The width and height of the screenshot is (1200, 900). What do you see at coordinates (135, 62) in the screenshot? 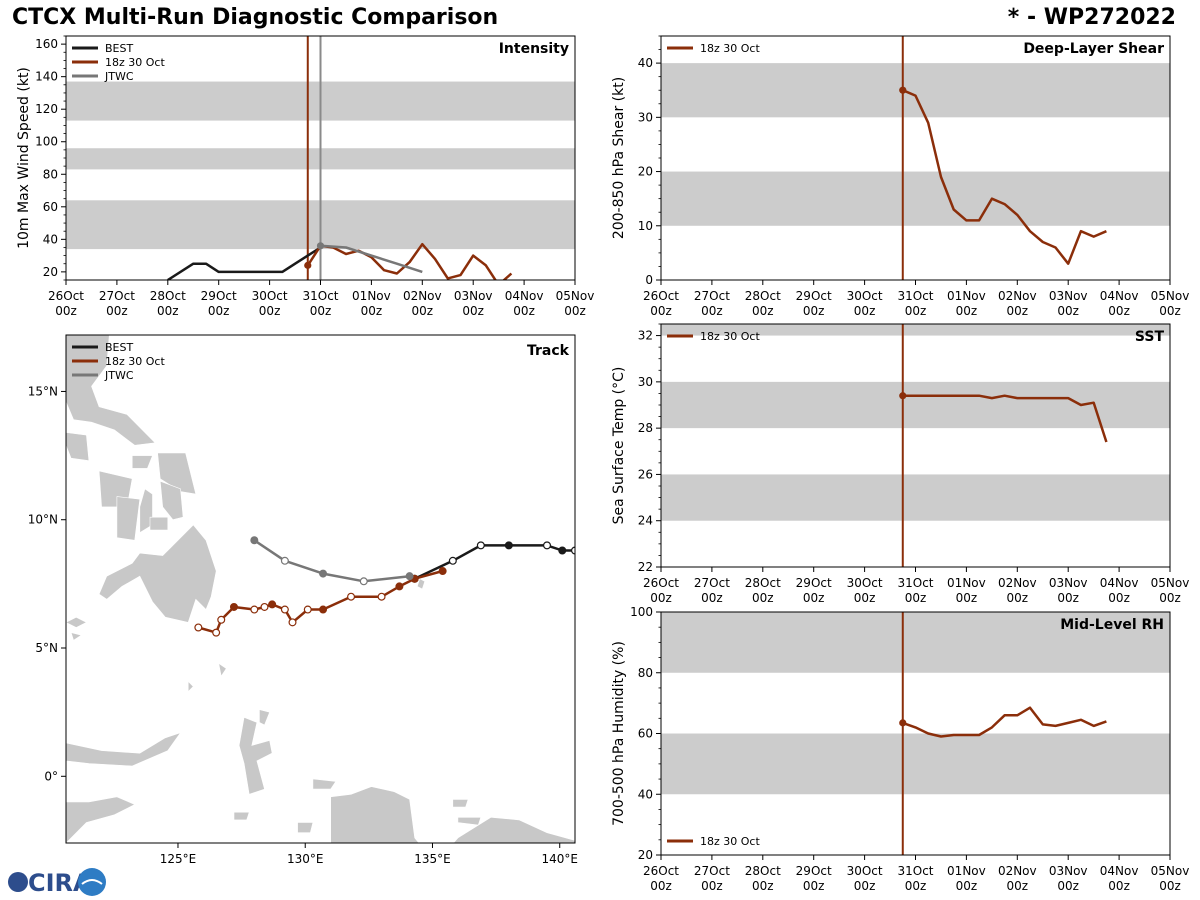
I see `intensity-legend-label: 18z 30 Oct` at bounding box center [135, 62].